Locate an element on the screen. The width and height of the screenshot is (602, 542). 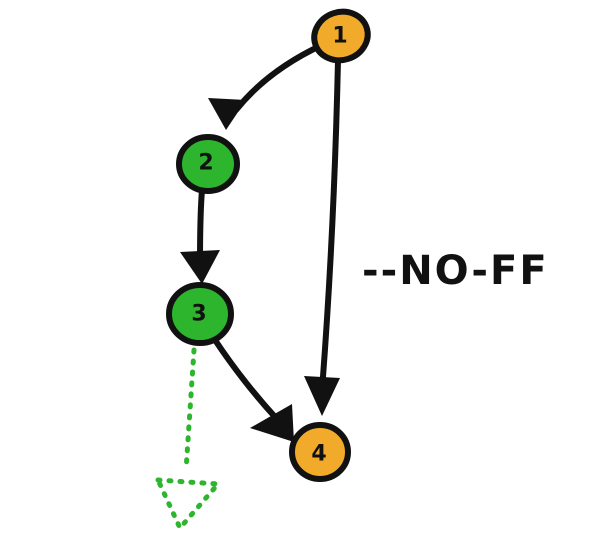
no-ff-annotation: --NO-FF is located at coordinates (455, 271).